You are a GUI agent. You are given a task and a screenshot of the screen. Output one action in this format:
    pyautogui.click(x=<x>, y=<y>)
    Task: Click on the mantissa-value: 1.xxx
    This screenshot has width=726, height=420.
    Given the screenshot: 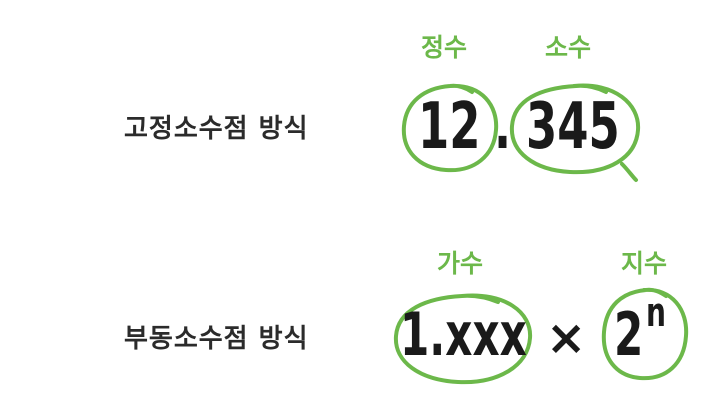 What is the action you would take?
    pyautogui.click(x=463, y=335)
    